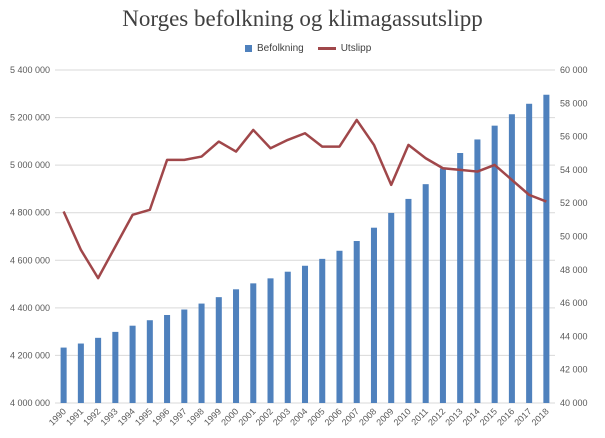  Describe the element at coordinates (350, 416) in the screenshot. I see `x-tick-label: 2007` at that location.